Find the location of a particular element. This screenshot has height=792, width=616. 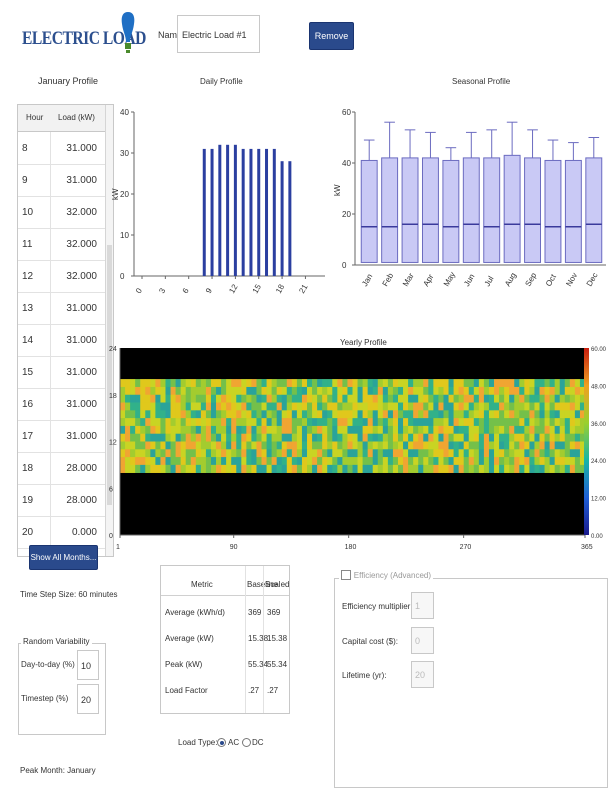

load-cell: 0.000 is located at coordinates (84, 532).